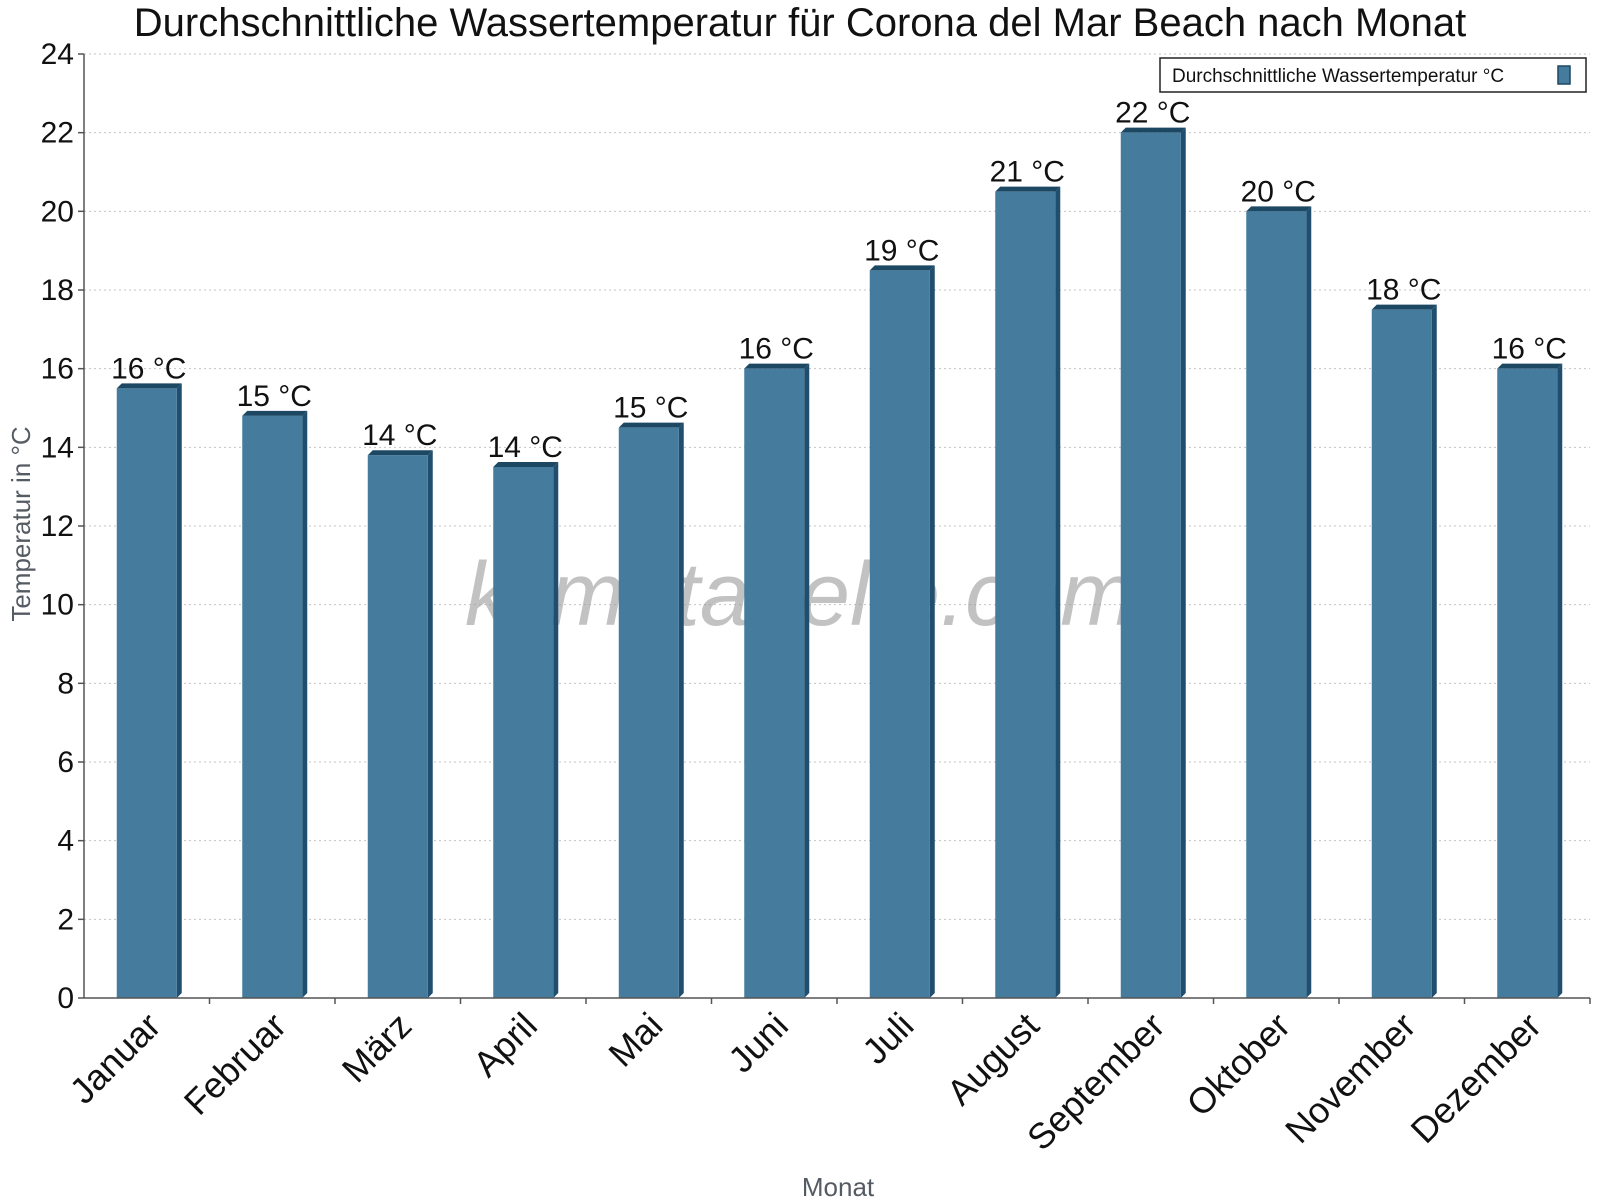  Describe the element at coordinates (1152, 113) in the screenshot. I see `data-label: 22 °C` at that location.